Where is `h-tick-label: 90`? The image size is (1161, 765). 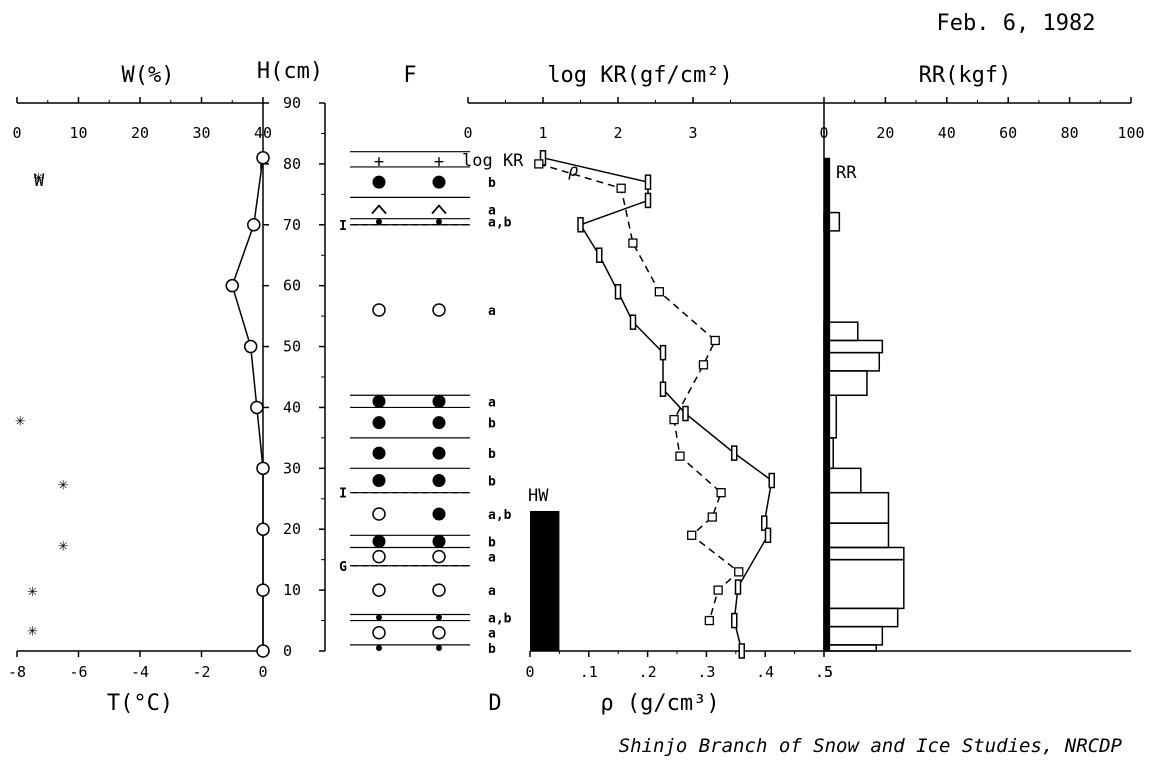
h-tick-label: 90 is located at coordinates (292, 103).